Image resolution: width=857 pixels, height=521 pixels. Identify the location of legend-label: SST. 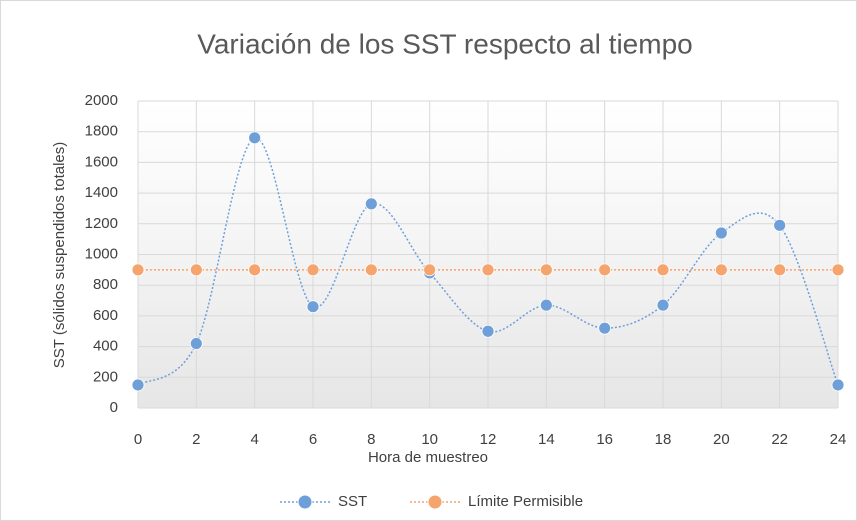
(352, 501).